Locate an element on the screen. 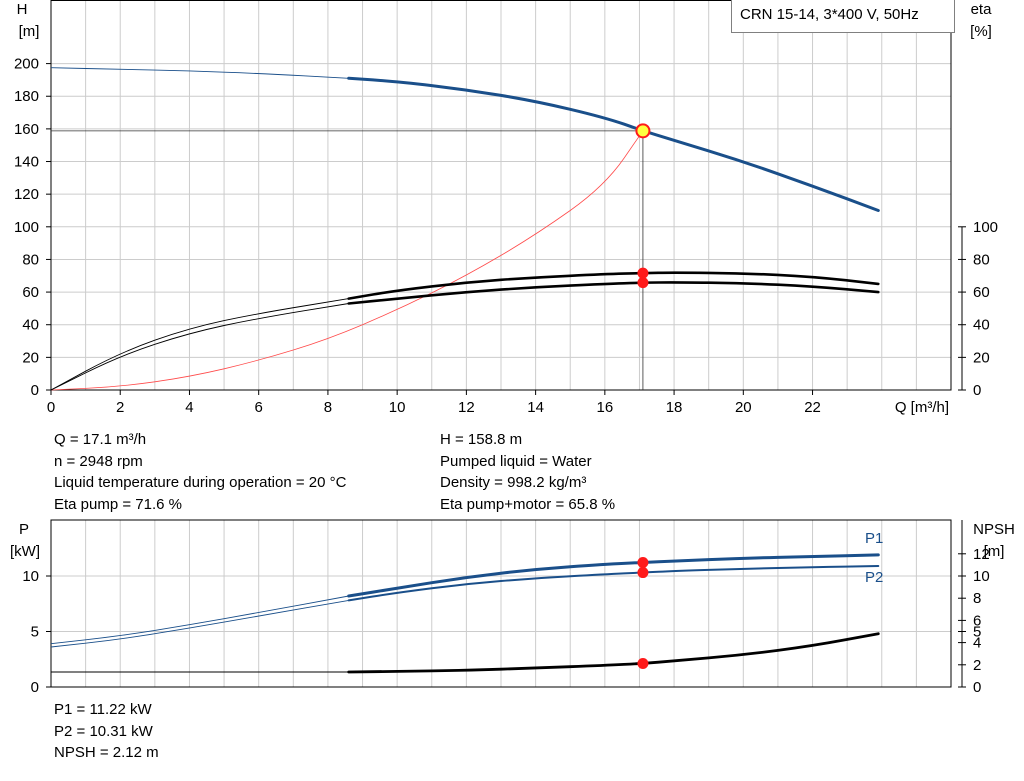 The image size is (1024, 781). y-axis-unit-p: [kW] is located at coordinates (25, 551).